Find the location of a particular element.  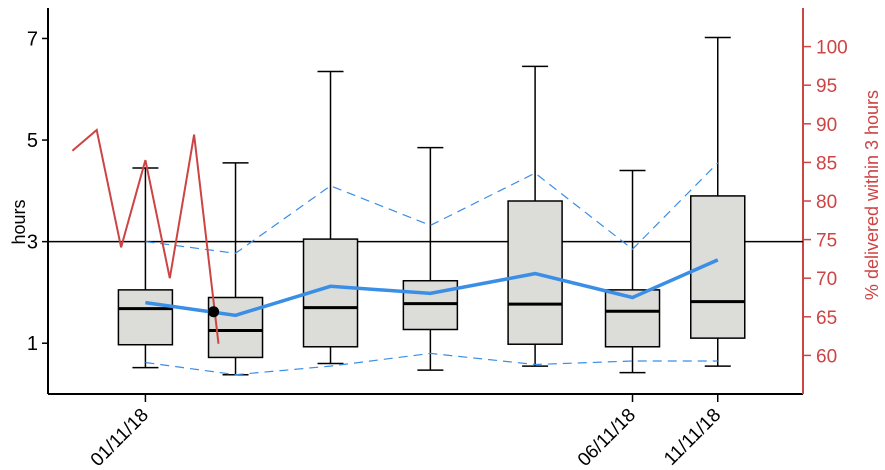

x-tick-label: 01/11/18 is located at coordinates (120, 437).